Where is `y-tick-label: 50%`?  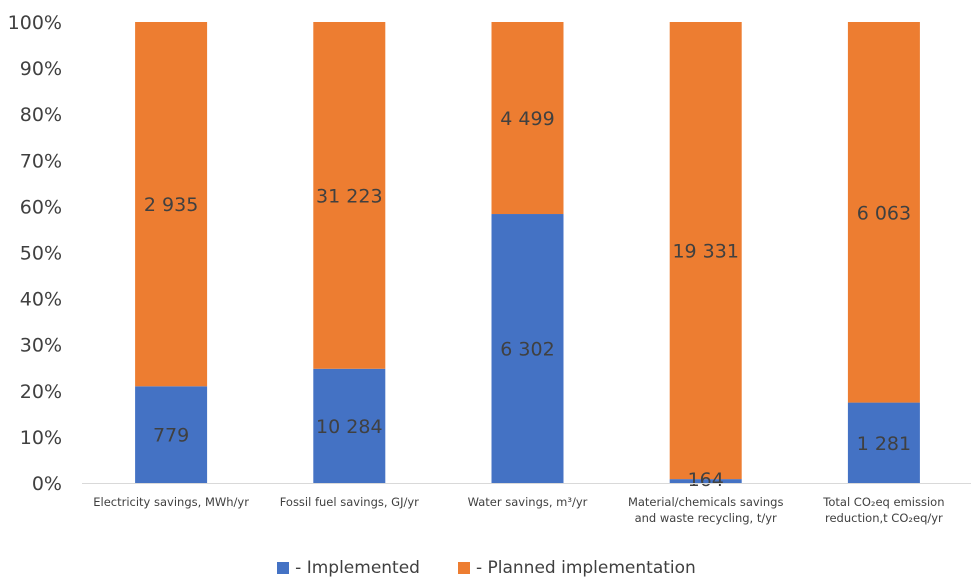 y-tick-label: 50% is located at coordinates (41, 254).